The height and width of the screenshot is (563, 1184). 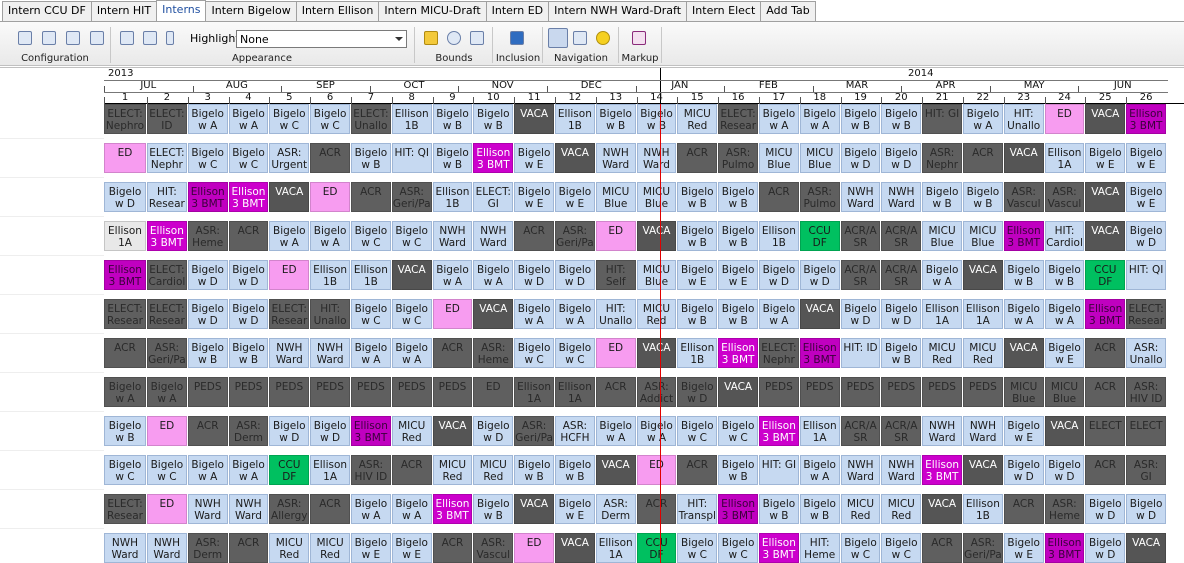 What do you see at coordinates (738, 119) in the screenshot?
I see `schedule-cell: ELECT: Researc` at bounding box center [738, 119].